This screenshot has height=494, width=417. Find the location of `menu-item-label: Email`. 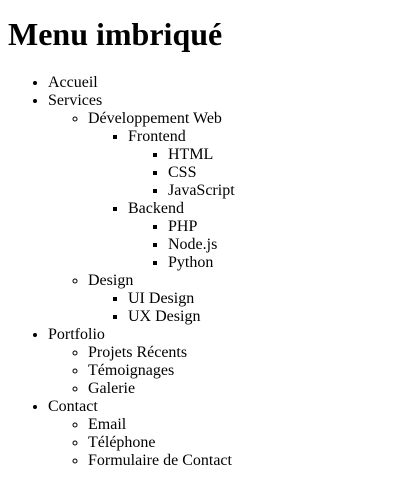

menu-item-label: Email is located at coordinates (107, 424).